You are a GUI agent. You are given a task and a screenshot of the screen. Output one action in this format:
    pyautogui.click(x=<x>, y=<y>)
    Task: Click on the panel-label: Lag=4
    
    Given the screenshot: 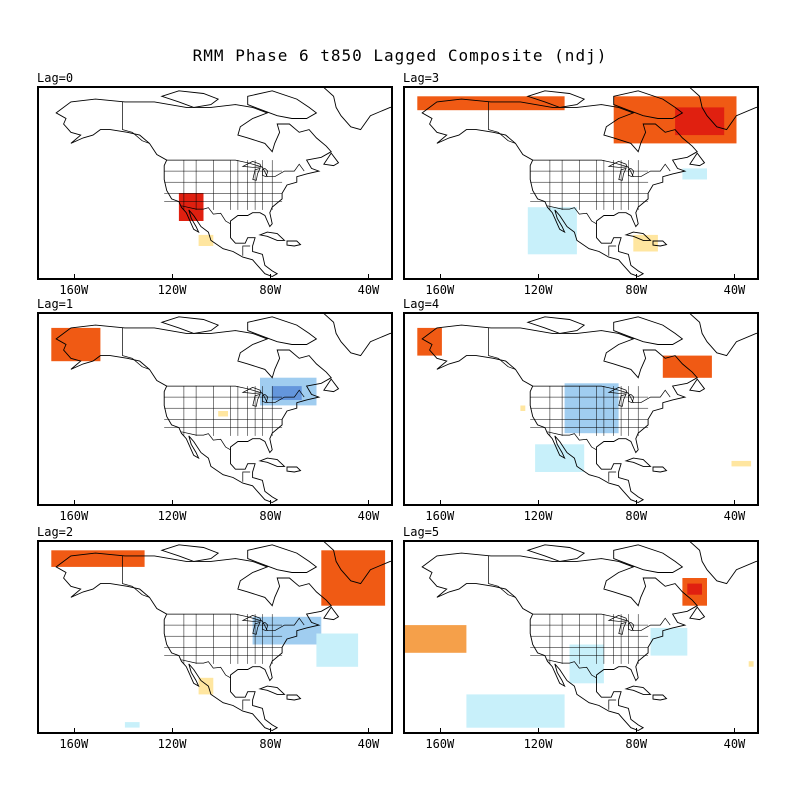 What is the action you would take?
    pyautogui.click(x=421, y=304)
    